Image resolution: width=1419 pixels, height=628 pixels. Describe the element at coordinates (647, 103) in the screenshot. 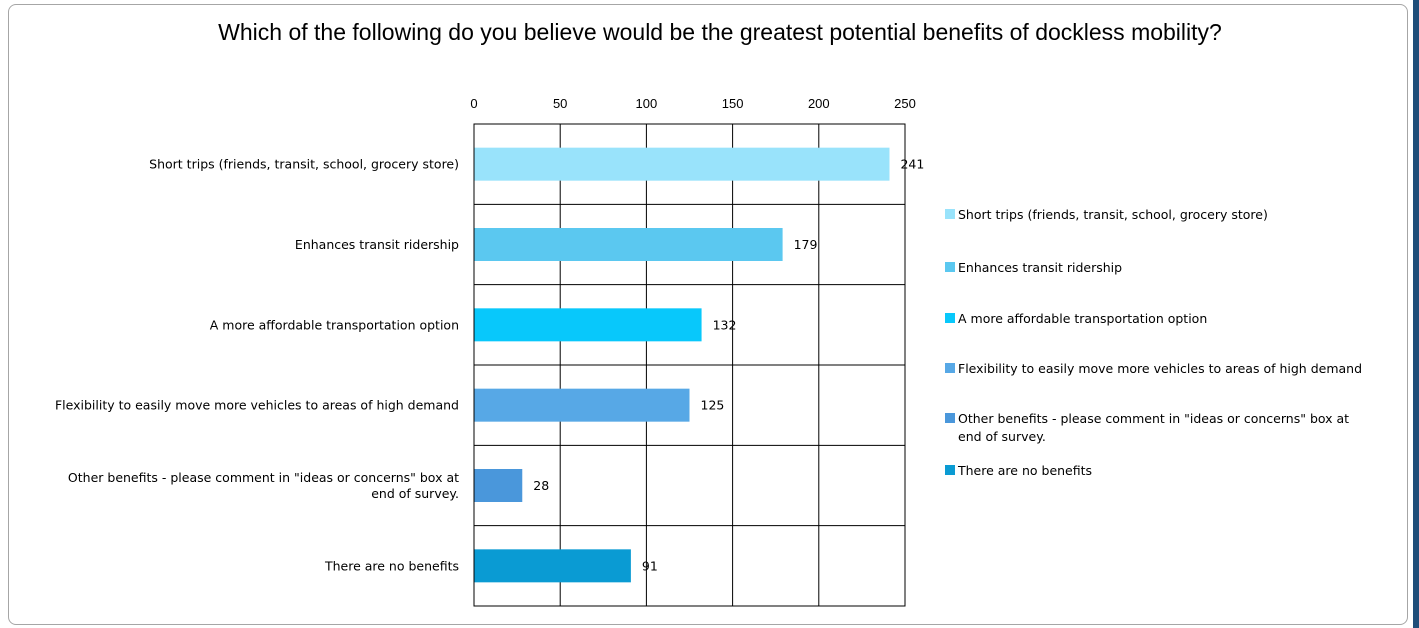

I see `x-tick-label: 100` at that location.